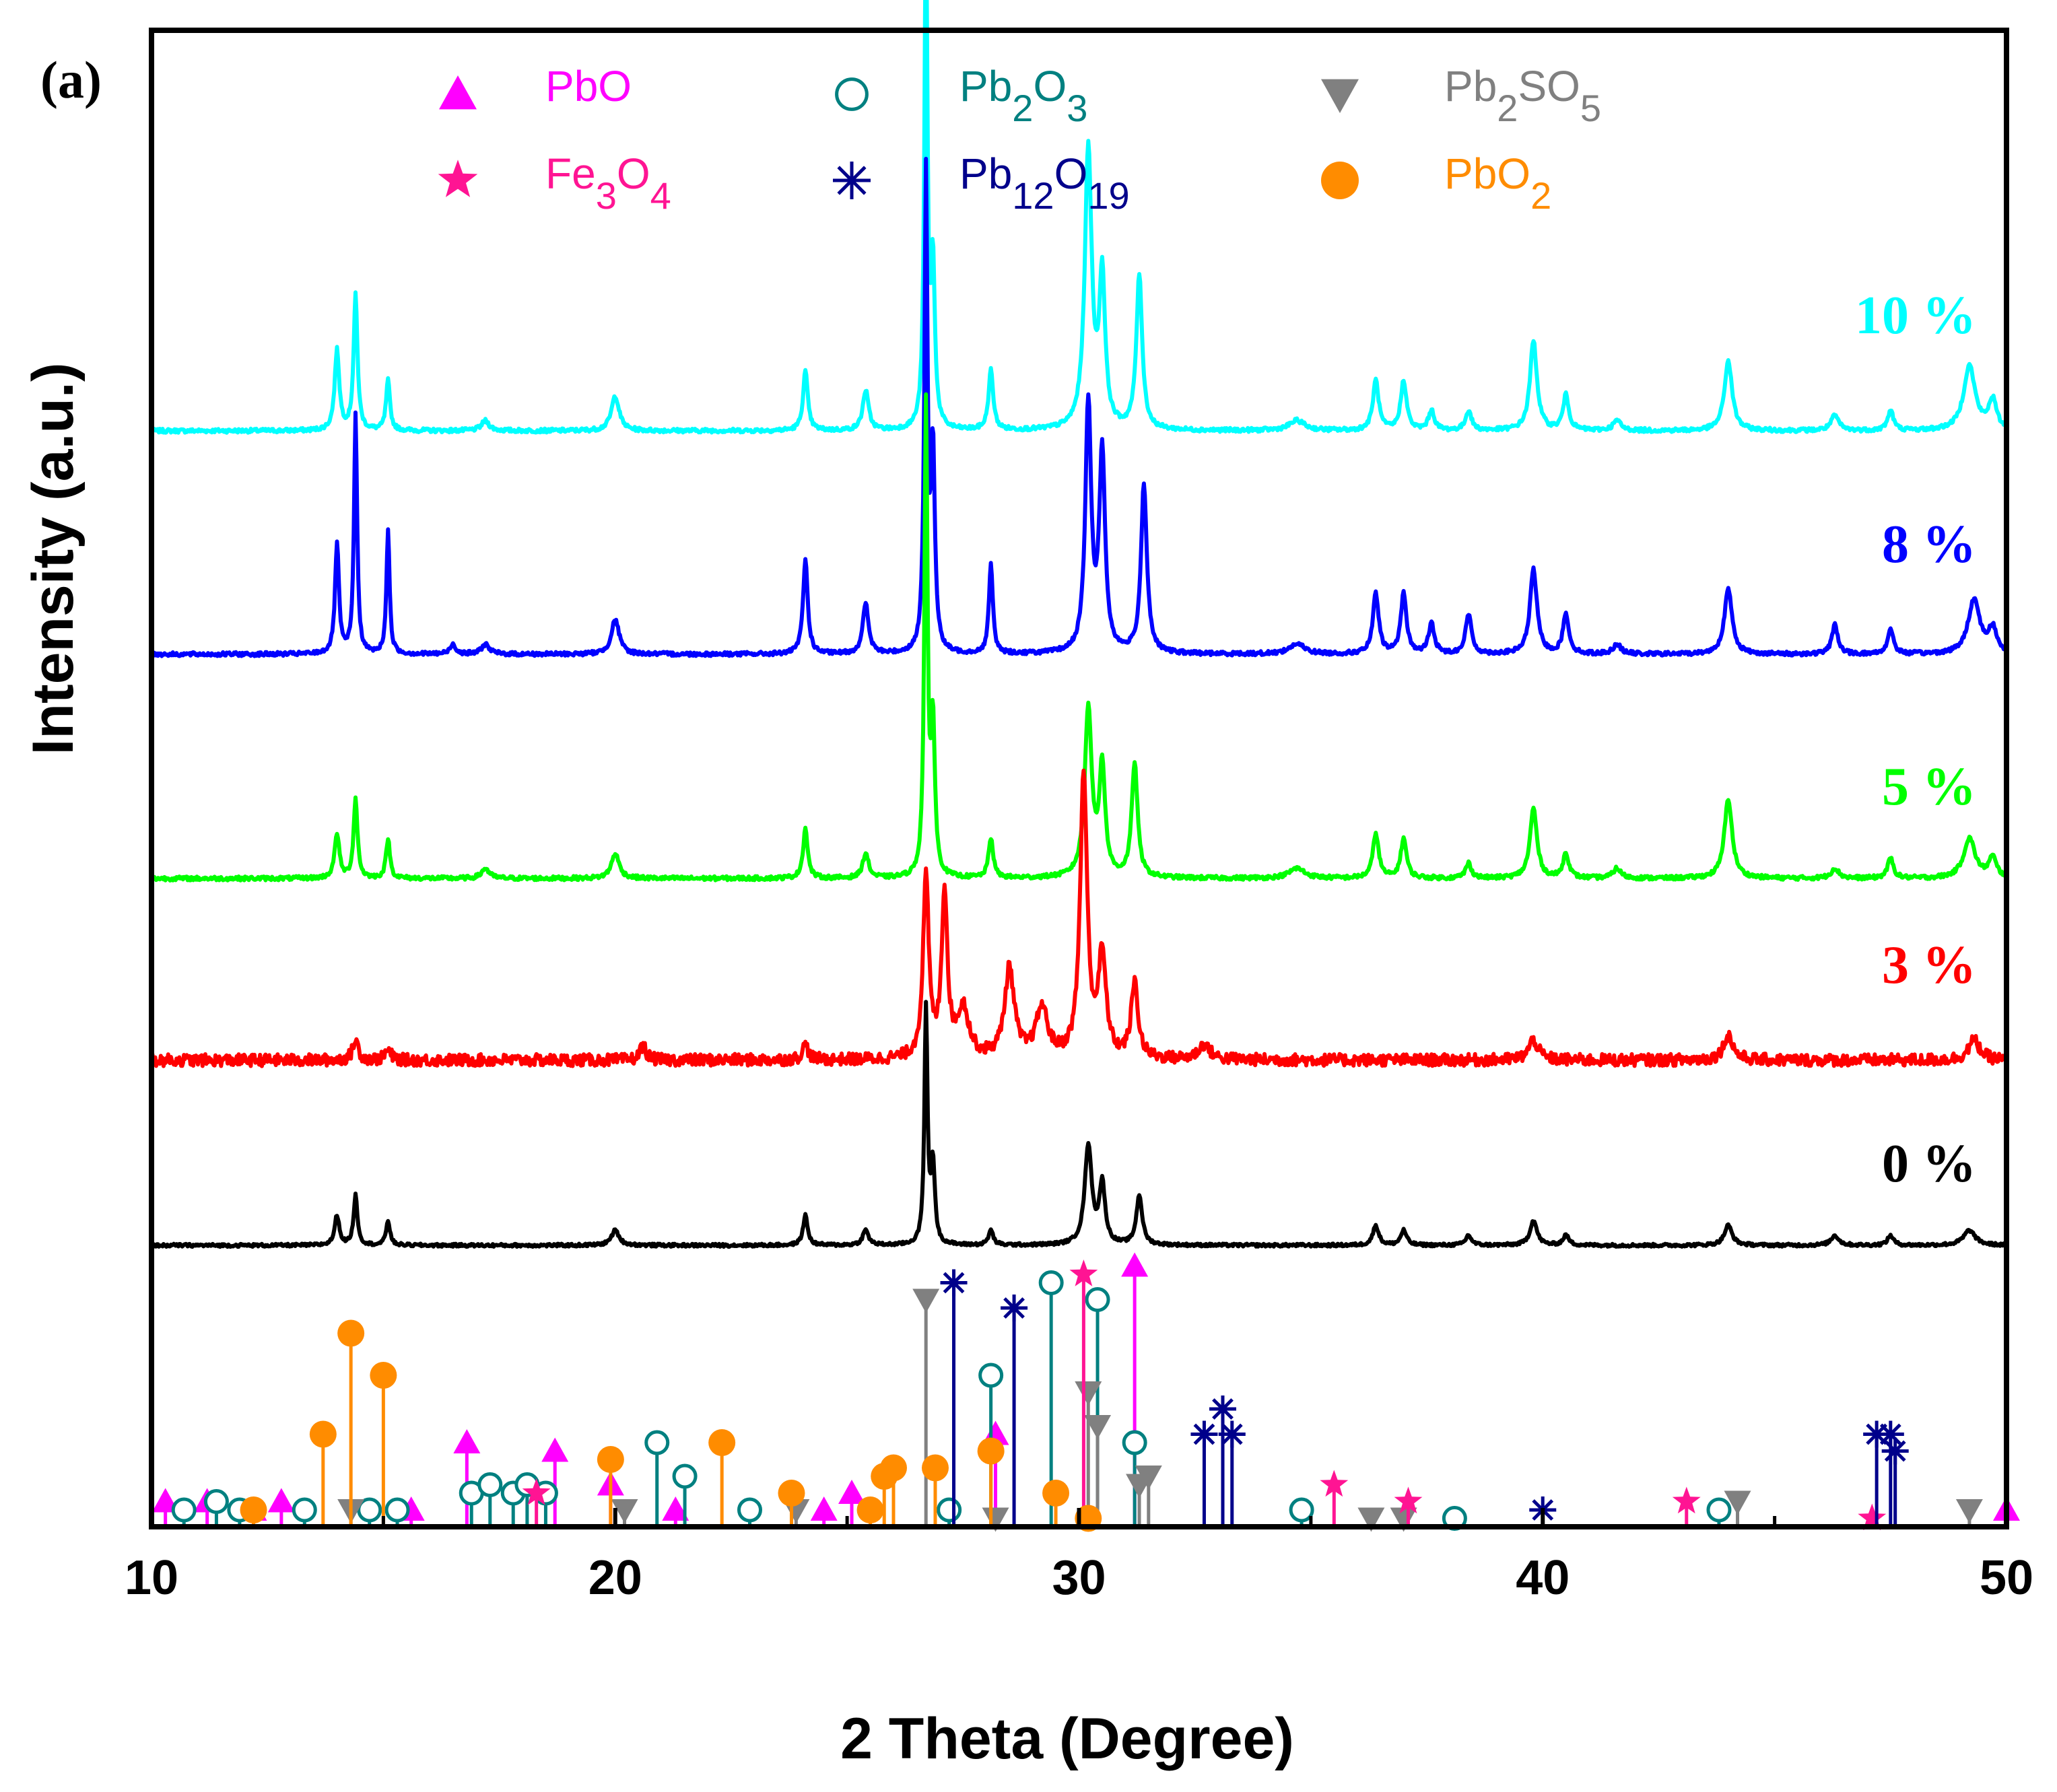  Describe the element at coordinates (615, 1578) in the screenshot. I see `x-tick-label: 20` at that location.